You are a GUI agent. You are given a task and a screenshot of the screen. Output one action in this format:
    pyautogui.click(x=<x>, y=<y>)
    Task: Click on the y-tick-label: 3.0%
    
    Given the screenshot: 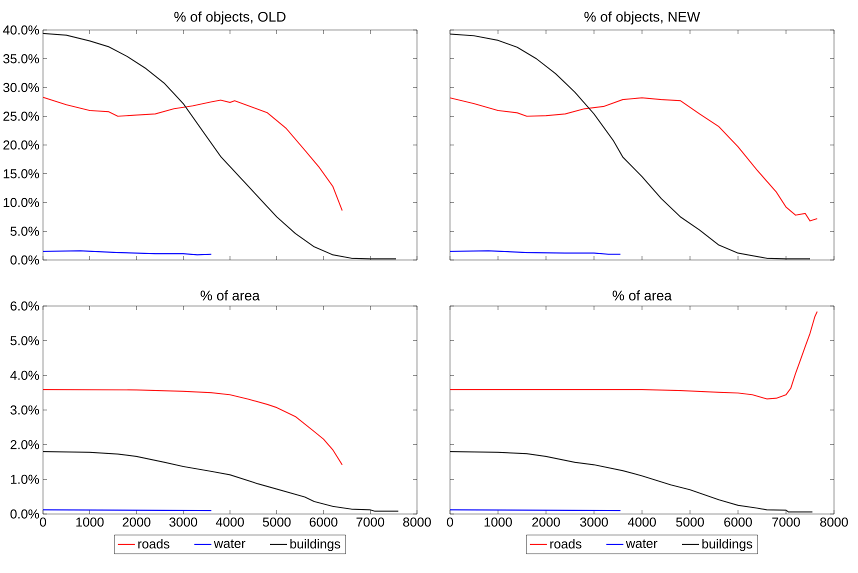 What is the action you would take?
    pyautogui.click(x=25, y=410)
    